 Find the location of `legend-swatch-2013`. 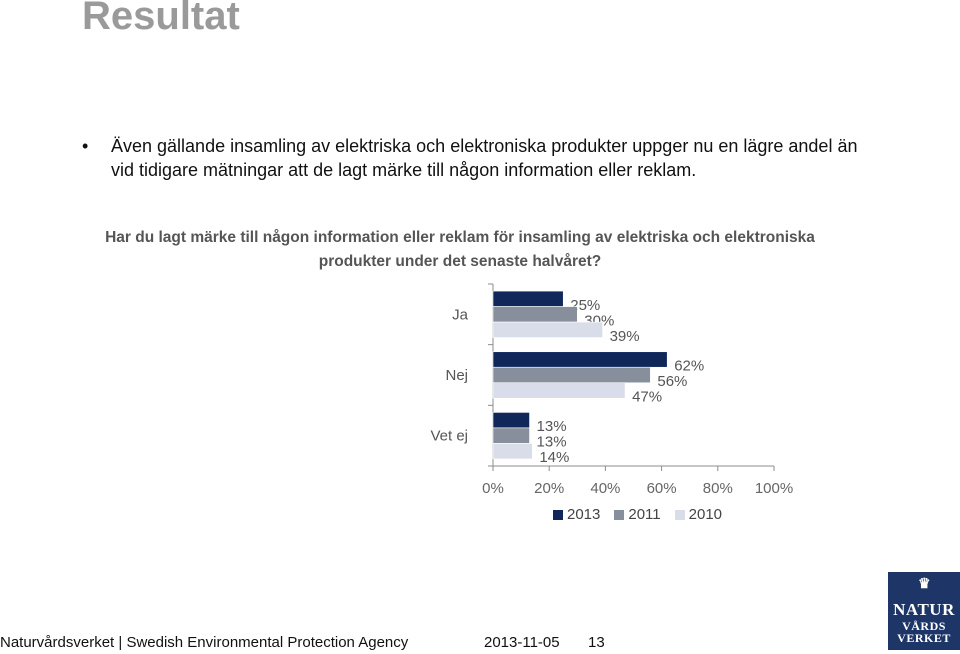

legend-swatch-2013 is located at coordinates (558, 514).